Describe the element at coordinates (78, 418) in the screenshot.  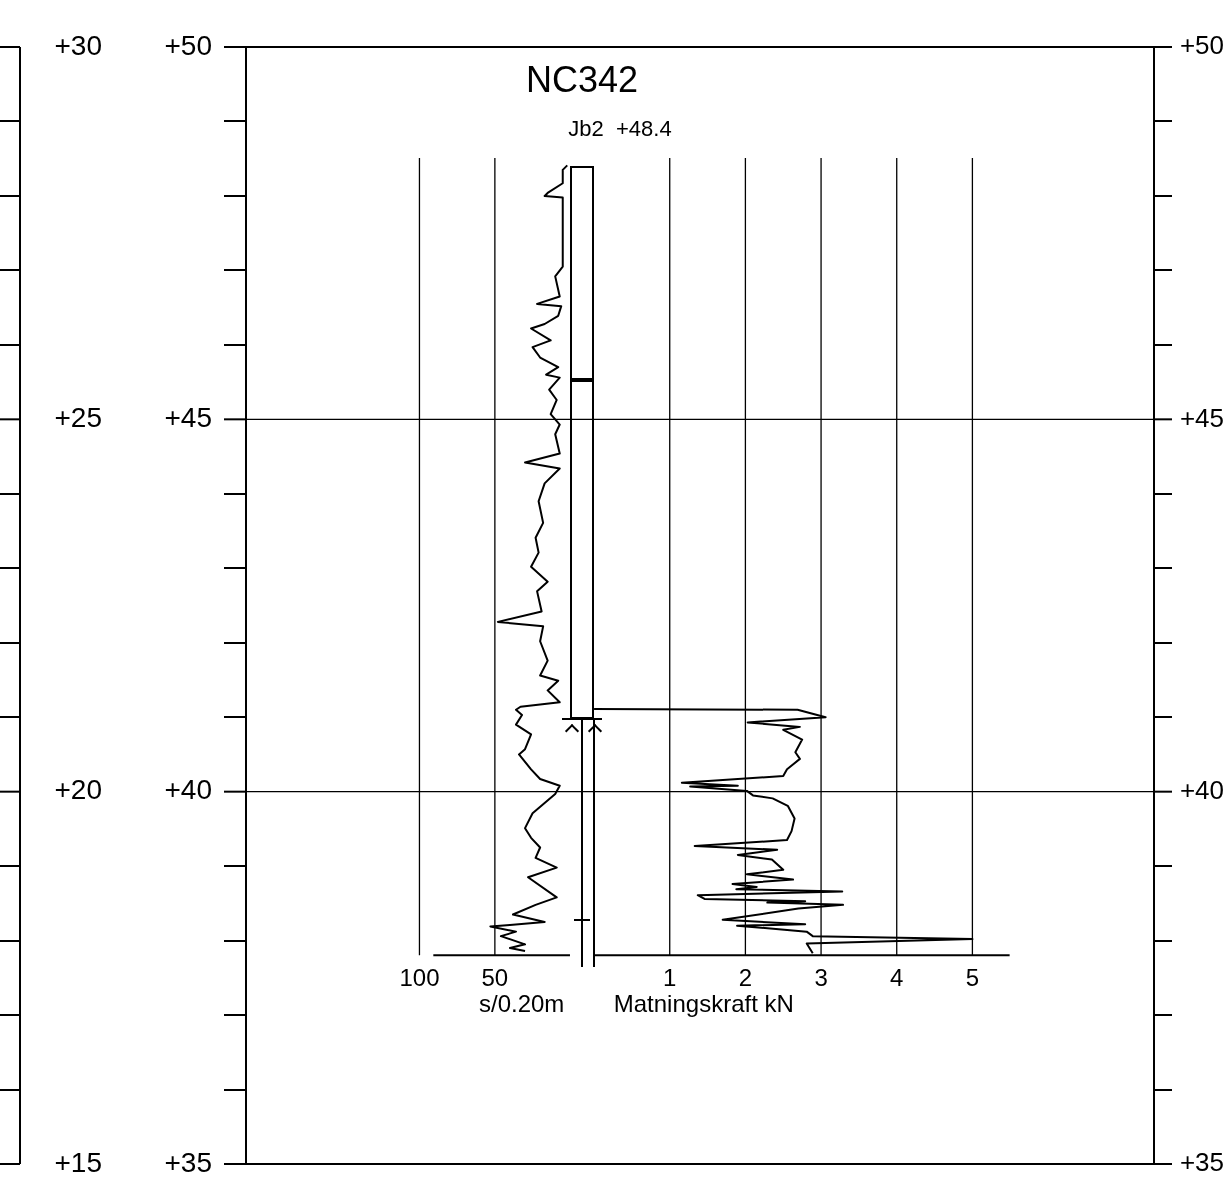
I see `y2-tick-label: +25` at that location.